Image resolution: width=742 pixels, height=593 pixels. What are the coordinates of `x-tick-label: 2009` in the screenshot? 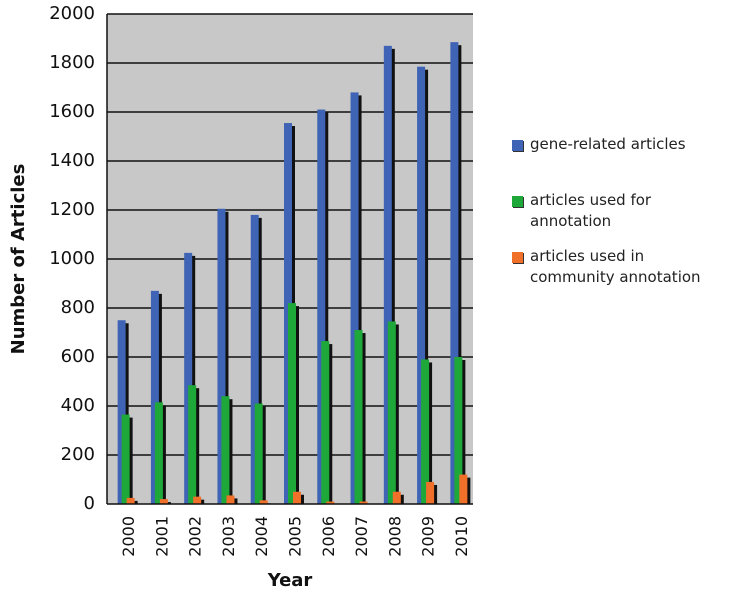 It's located at (428, 536).